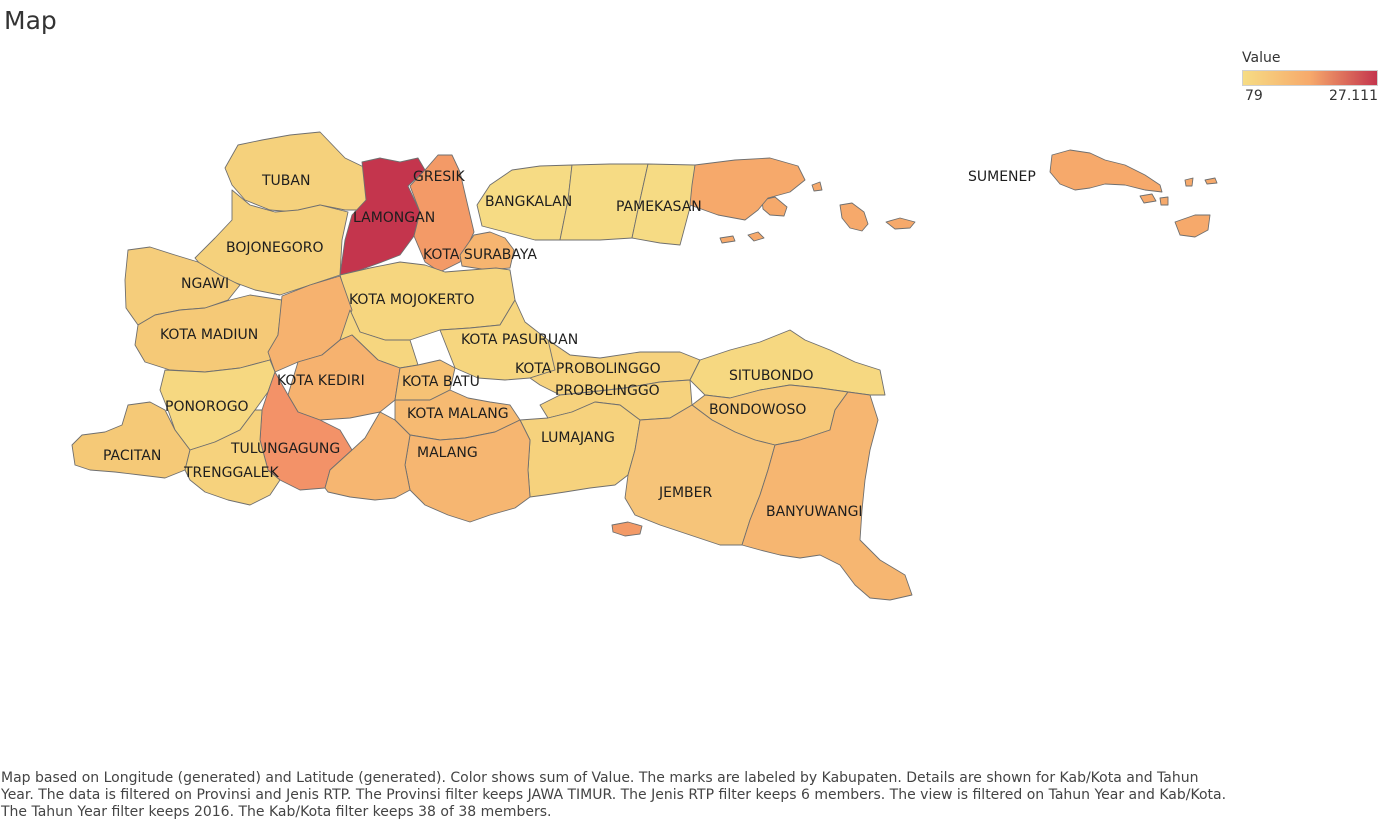 The width and height of the screenshot is (1382, 826). I want to click on island-giligenting, so click(774, 206).